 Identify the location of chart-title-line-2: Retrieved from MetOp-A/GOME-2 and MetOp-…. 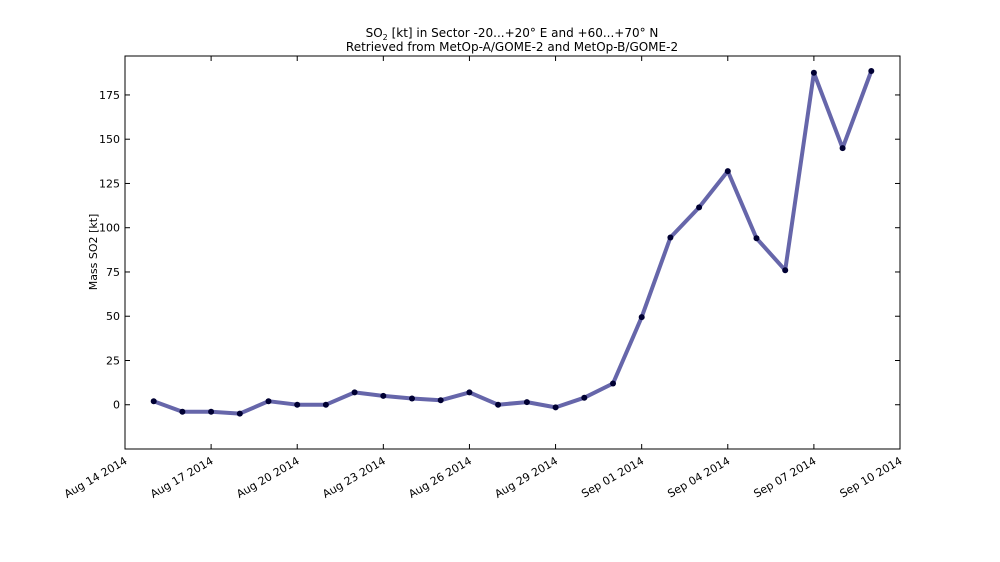
(512, 47).